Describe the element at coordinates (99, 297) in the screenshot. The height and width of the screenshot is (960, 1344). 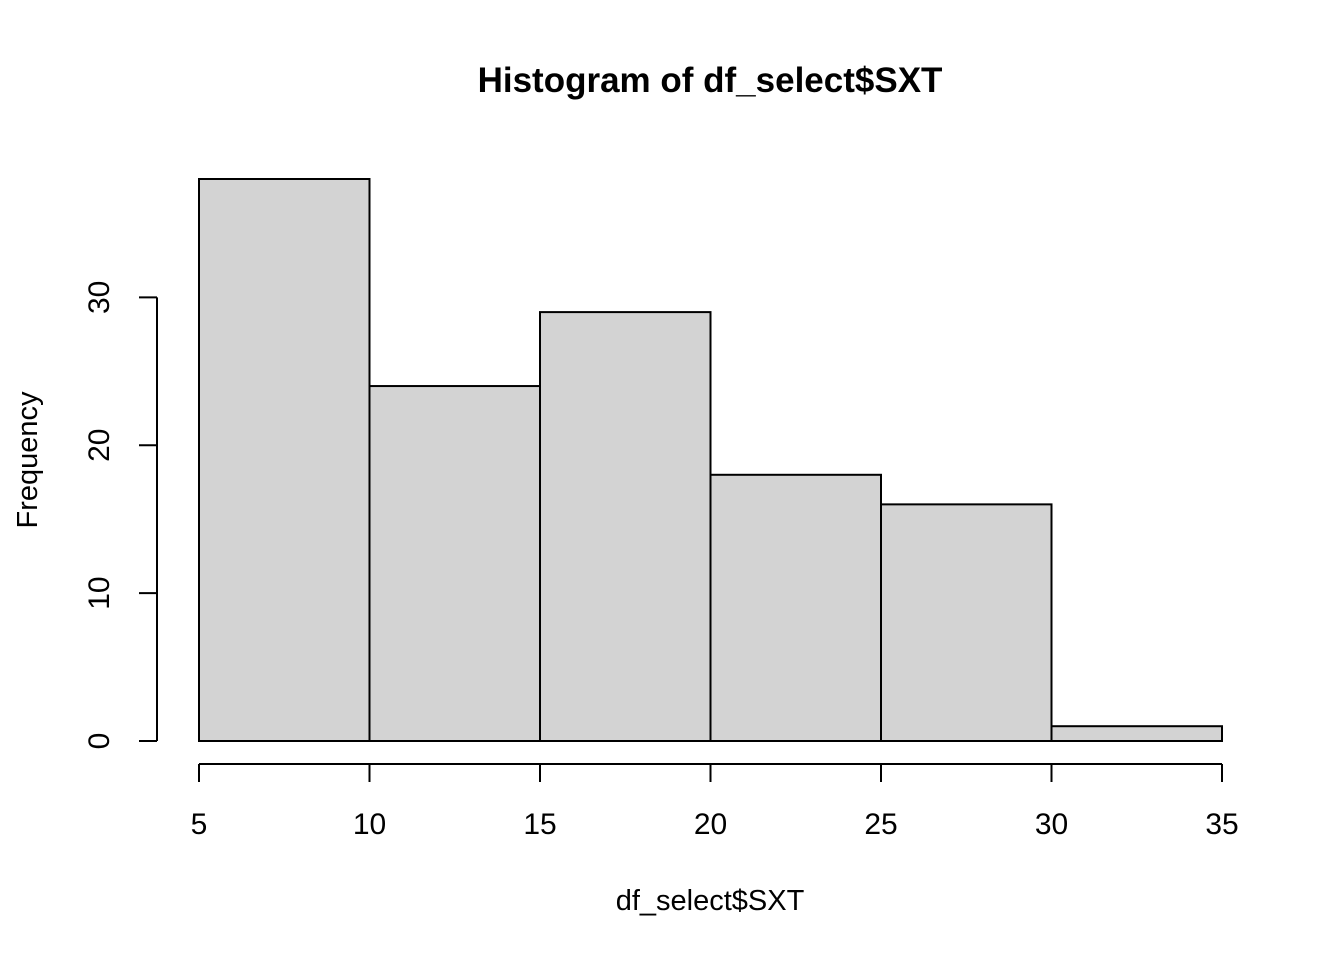
I see `y-tick-label: 30` at that location.